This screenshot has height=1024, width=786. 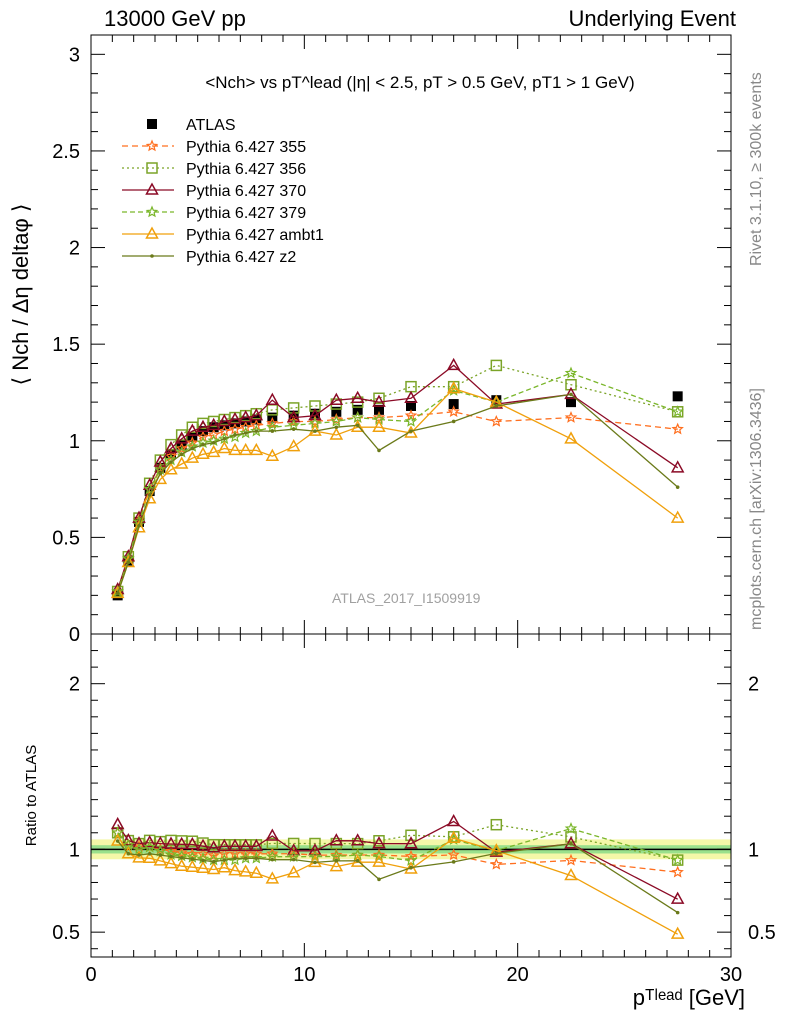 What do you see at coordinates (241, 257) in the screenshot?
I see `legend-label-pythia-6-427-z2: Pythia 6.427 z2` at bounding box center [241, 257].